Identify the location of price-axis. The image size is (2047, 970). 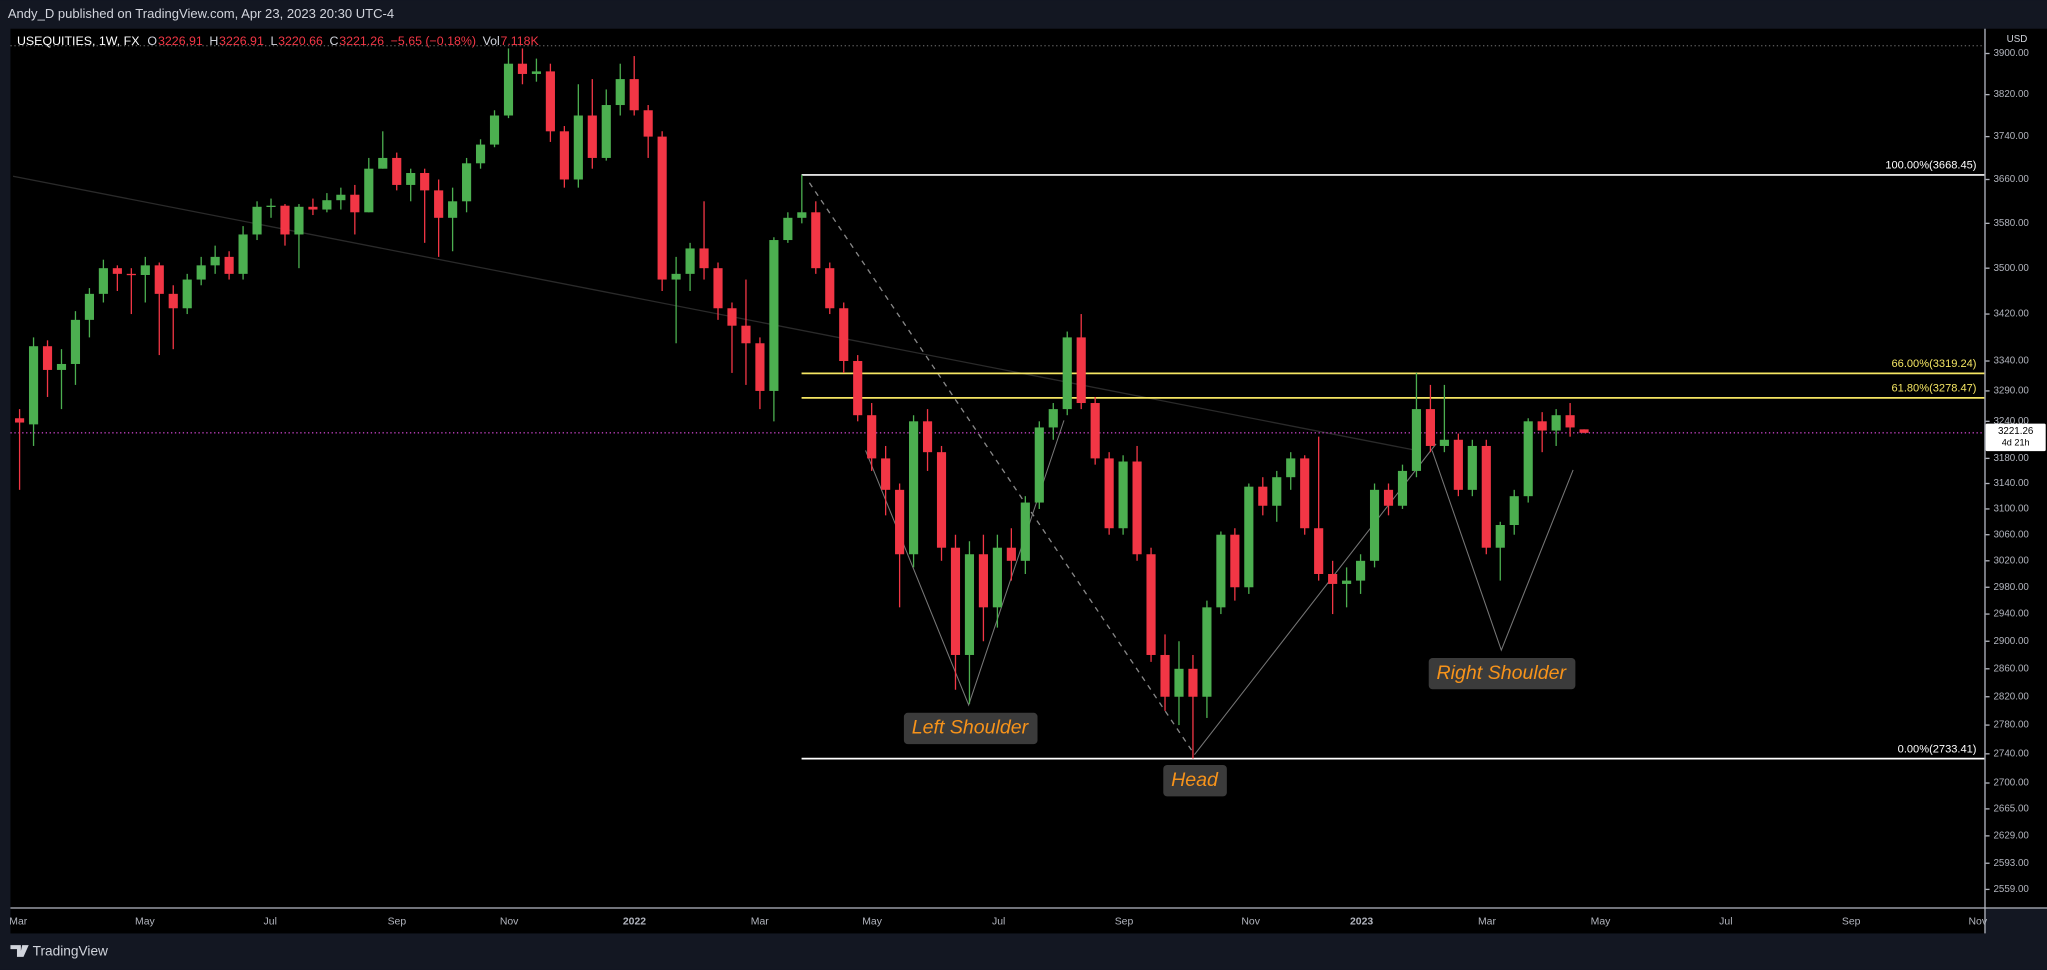
(2016, 468).